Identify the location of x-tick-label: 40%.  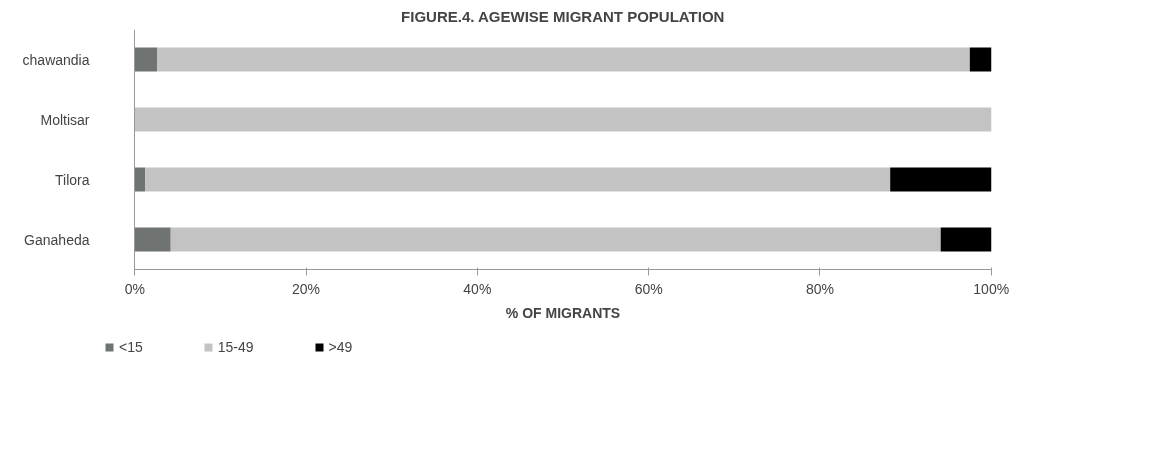
(477, 288).